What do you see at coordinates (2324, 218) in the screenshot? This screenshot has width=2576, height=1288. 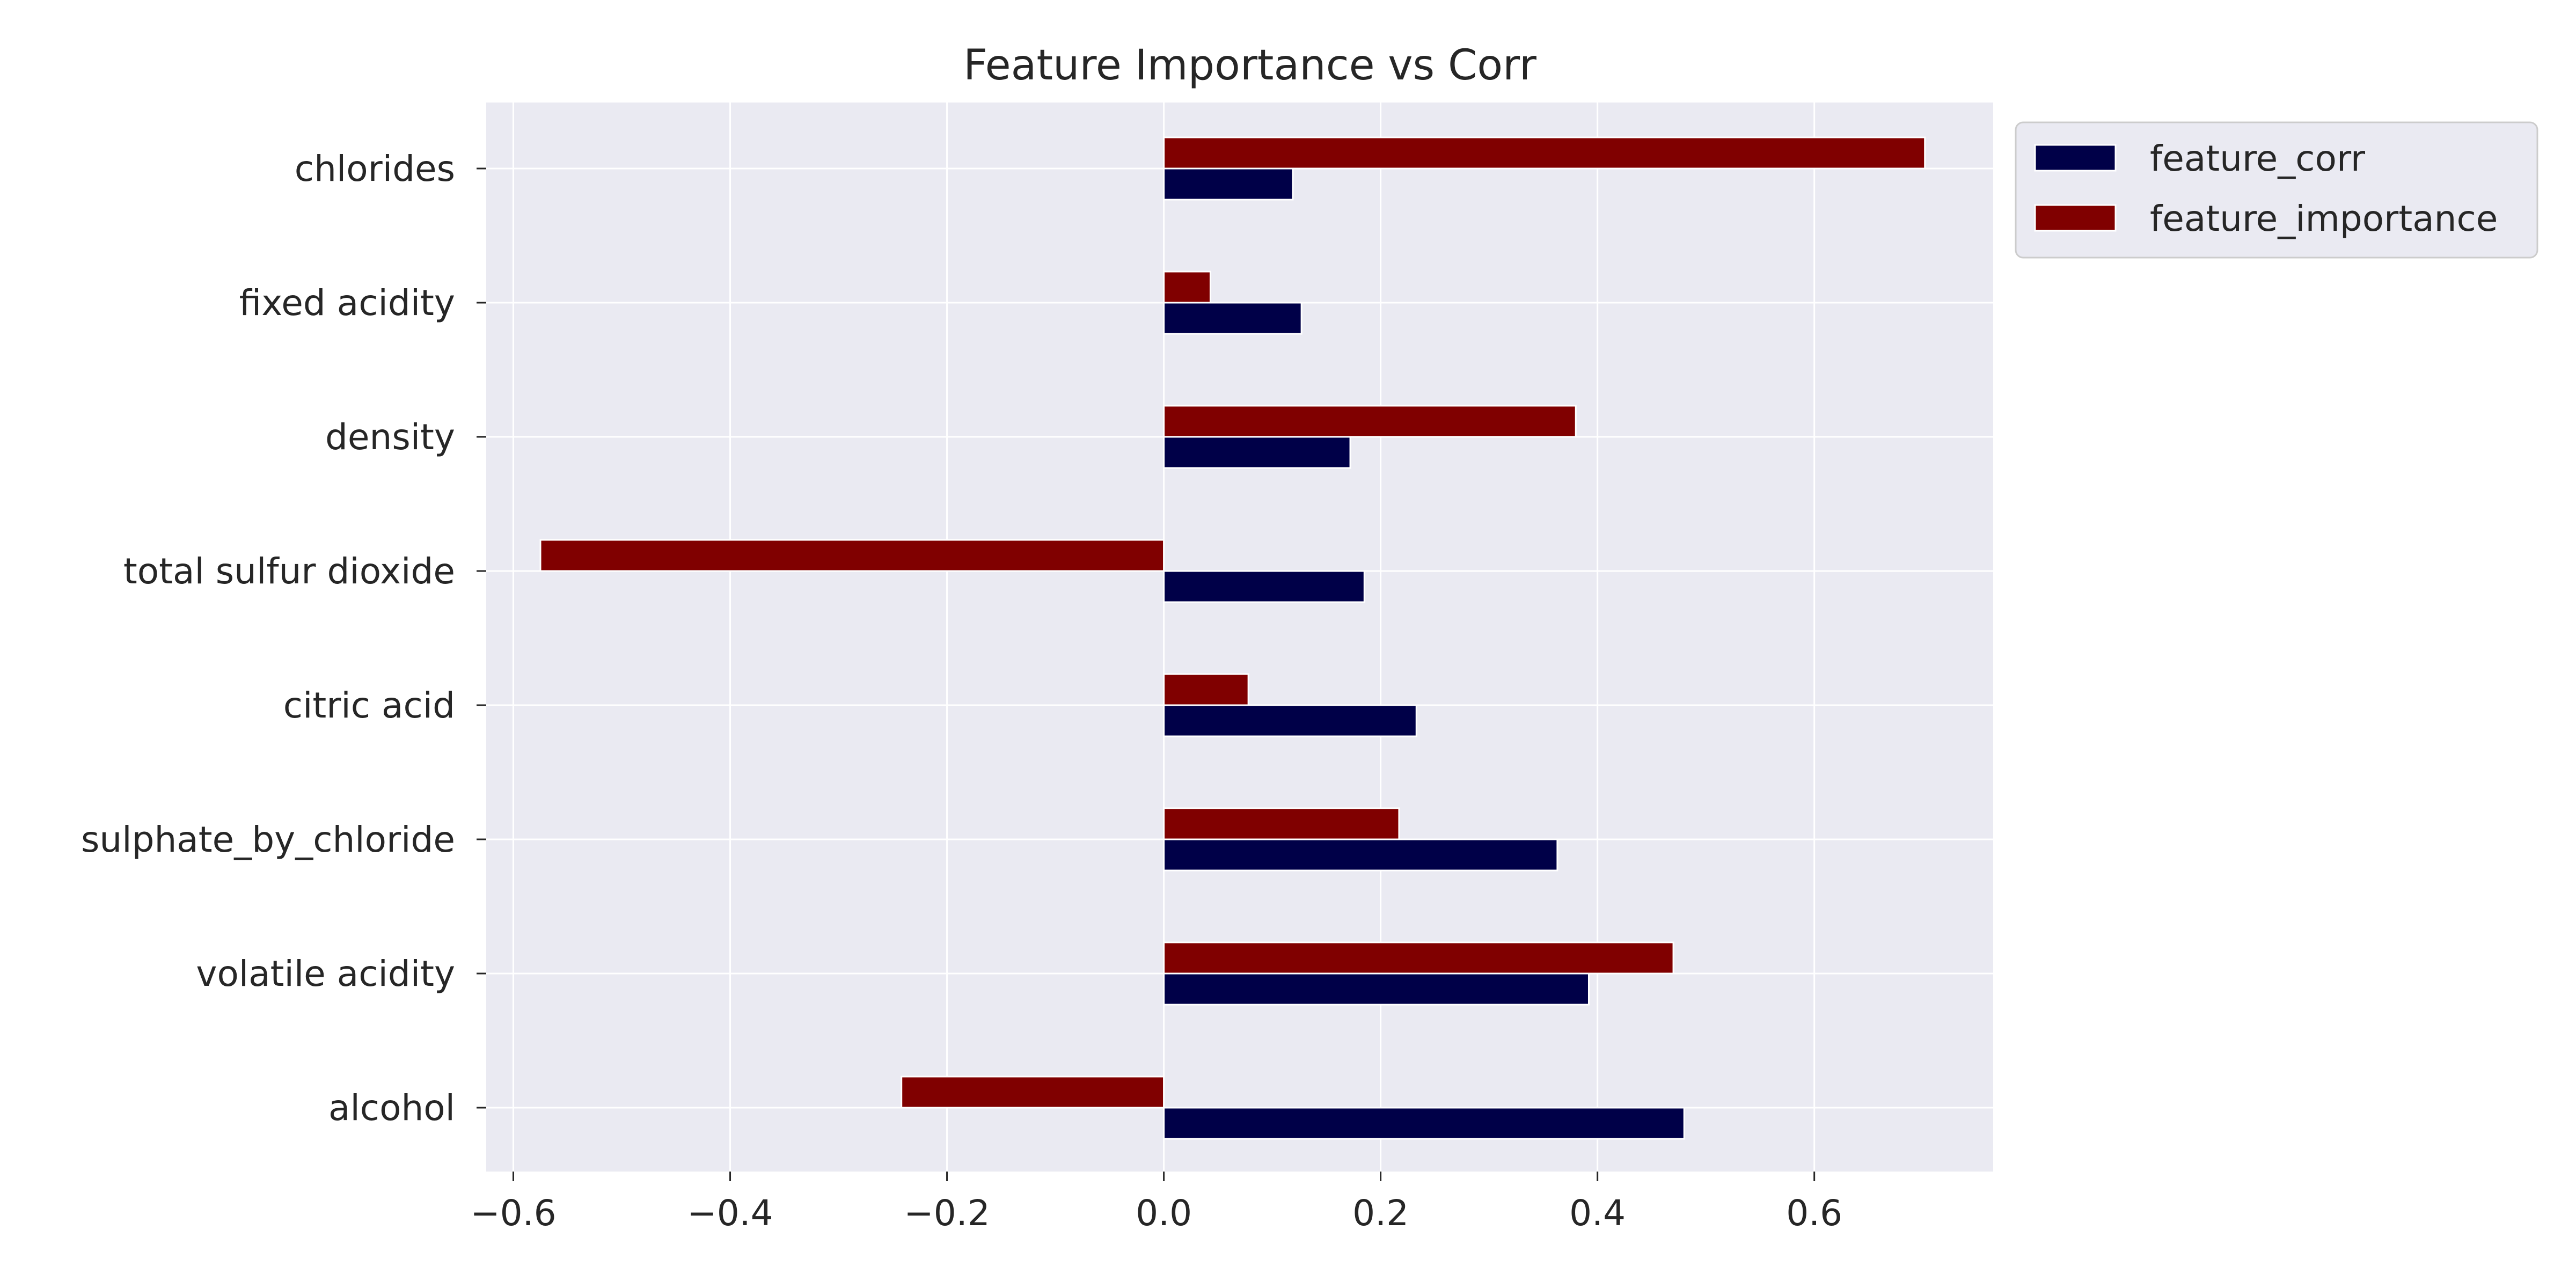 I see `legend-label: feature_importance` at bounding box center [2324, 218].